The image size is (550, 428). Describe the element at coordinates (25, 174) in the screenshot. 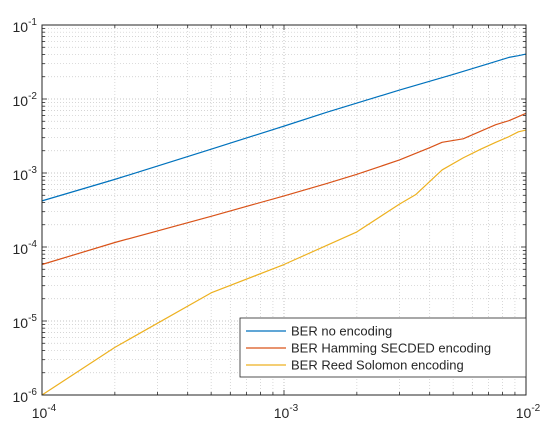

I see `y-tick-label: 10⁻³` at that location.